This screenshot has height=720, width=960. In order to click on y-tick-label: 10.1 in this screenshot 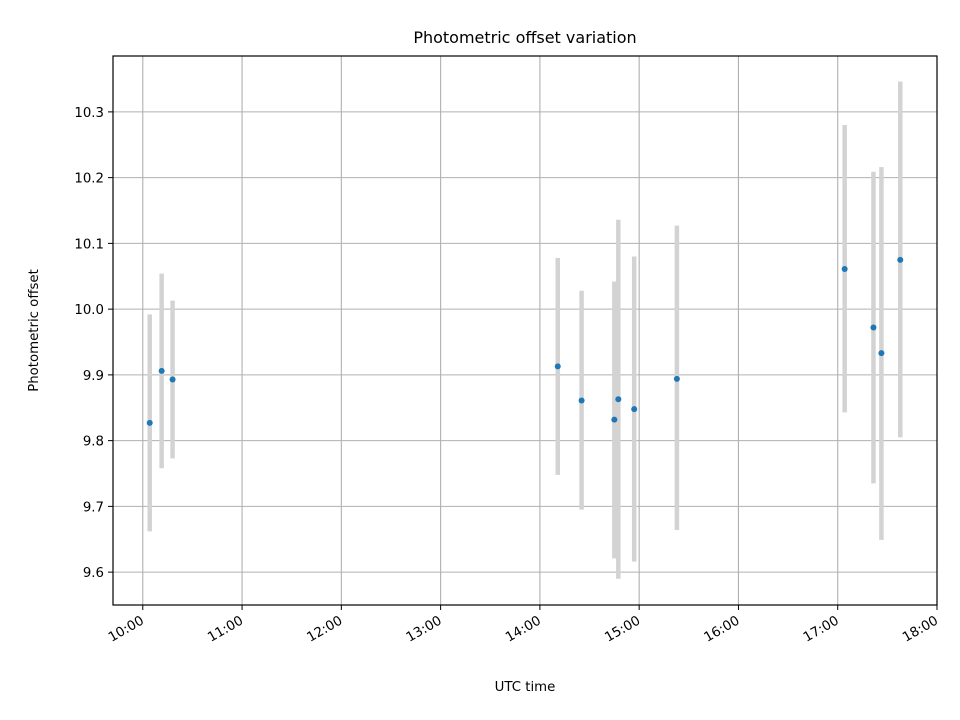, I will do `click(89, 244)`.